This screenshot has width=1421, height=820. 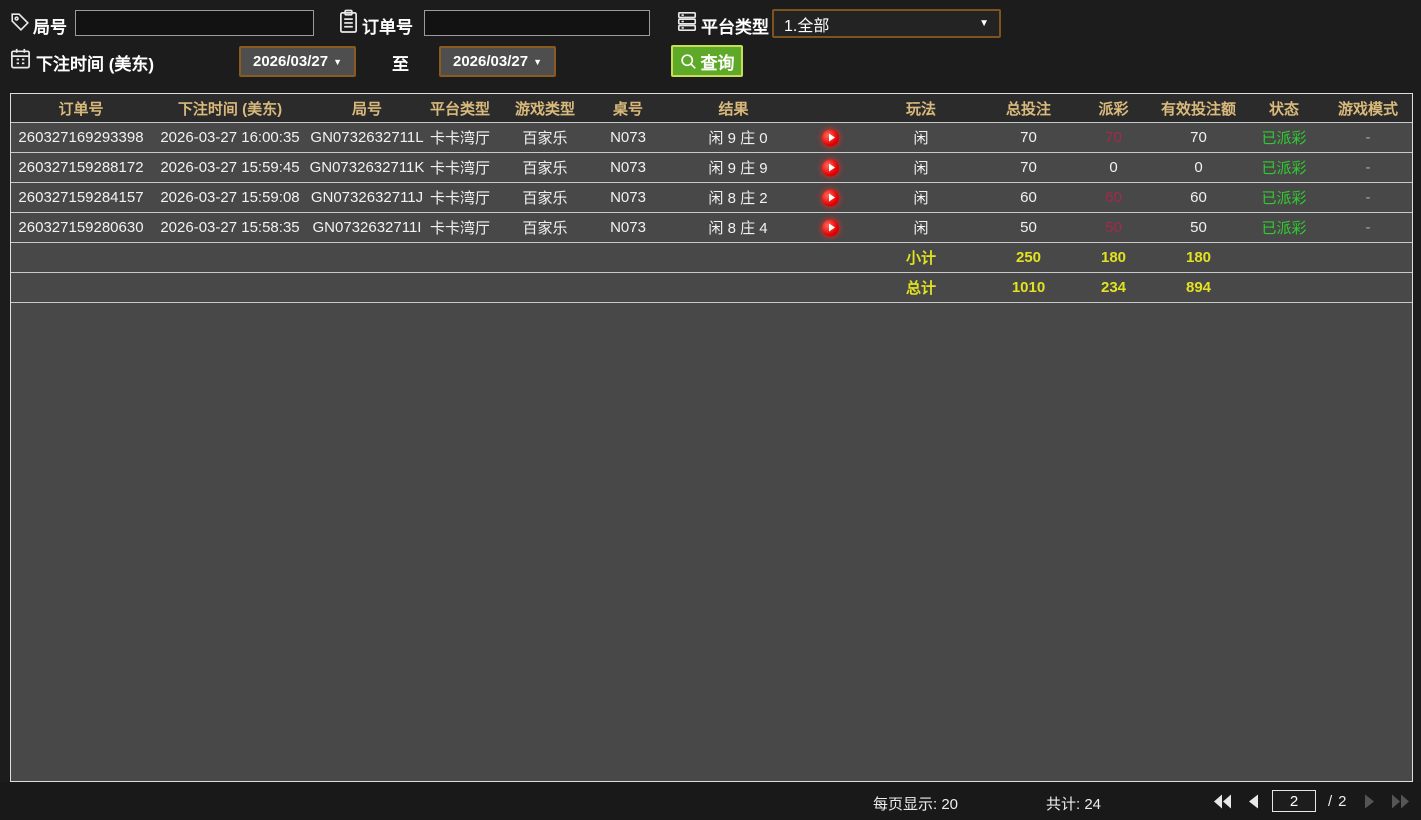 What do you see at coordinates (1073, 803) in the screenshot?
I see `total-count-text: 共计: 24` at bounding box center [1073, 803].